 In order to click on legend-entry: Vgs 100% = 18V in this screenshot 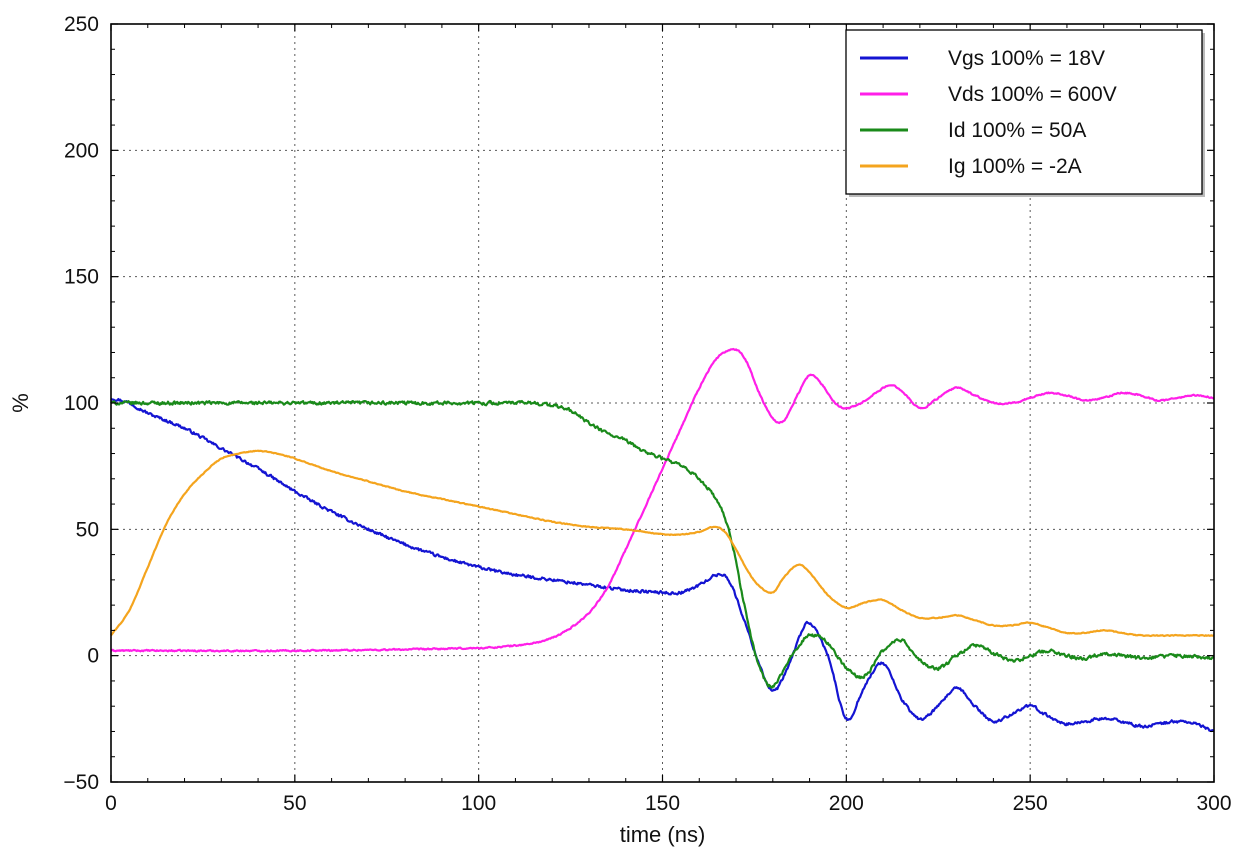, I will do `click(982, 58)`.